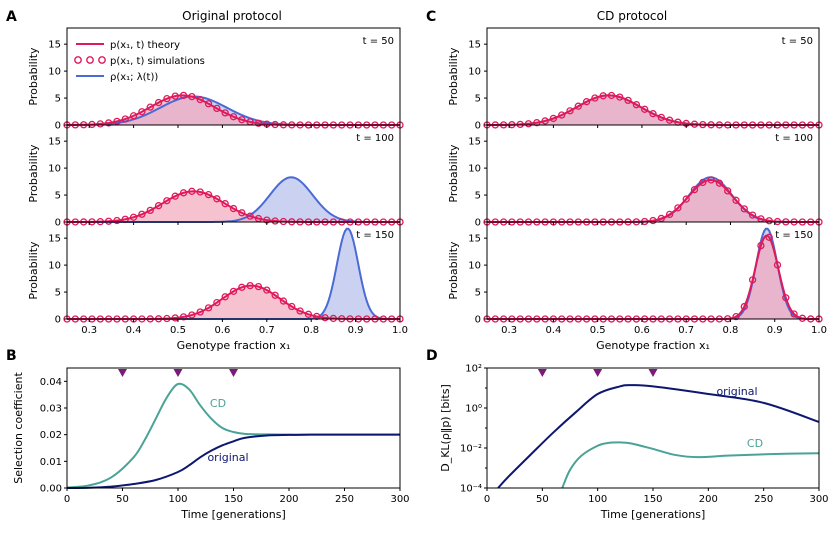  What do you see at coordinates (653, 514) in the screenshot?
I see `x-axis-label: Time [generations]` at bounding box center [653, 514].